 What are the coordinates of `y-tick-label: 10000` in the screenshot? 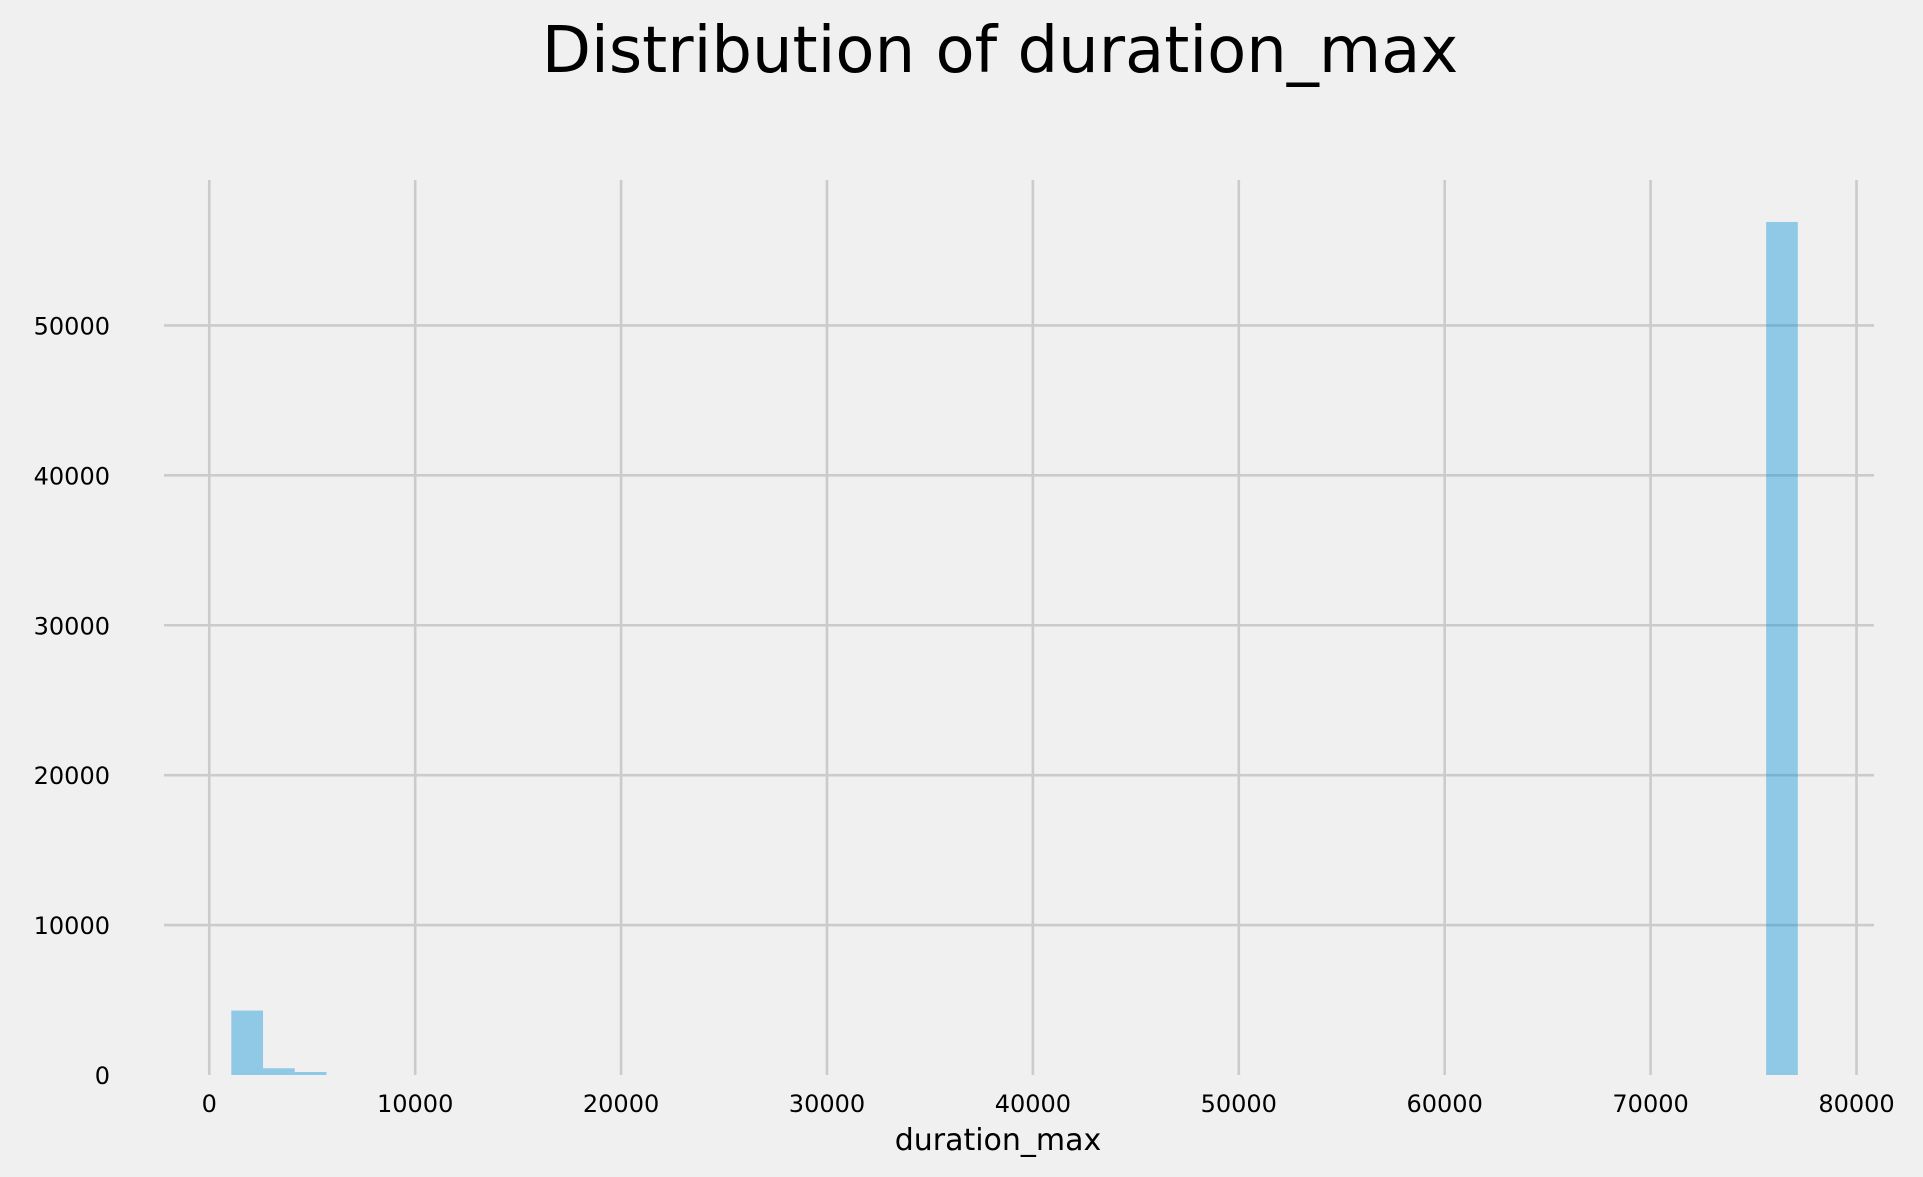 It's located at (72, 926).